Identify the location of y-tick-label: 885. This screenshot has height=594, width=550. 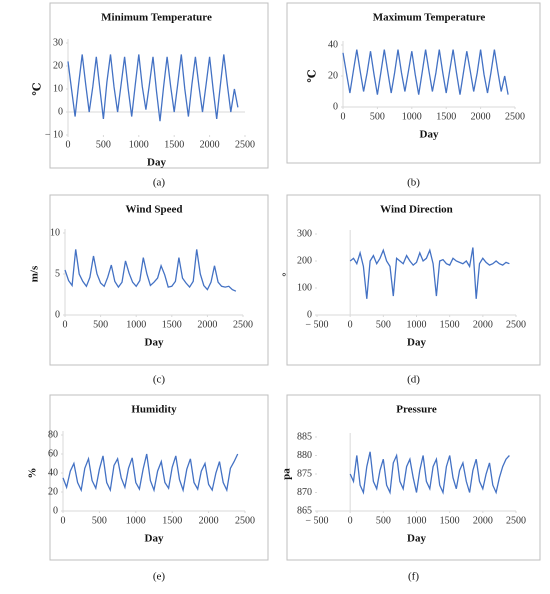
(304, 436).